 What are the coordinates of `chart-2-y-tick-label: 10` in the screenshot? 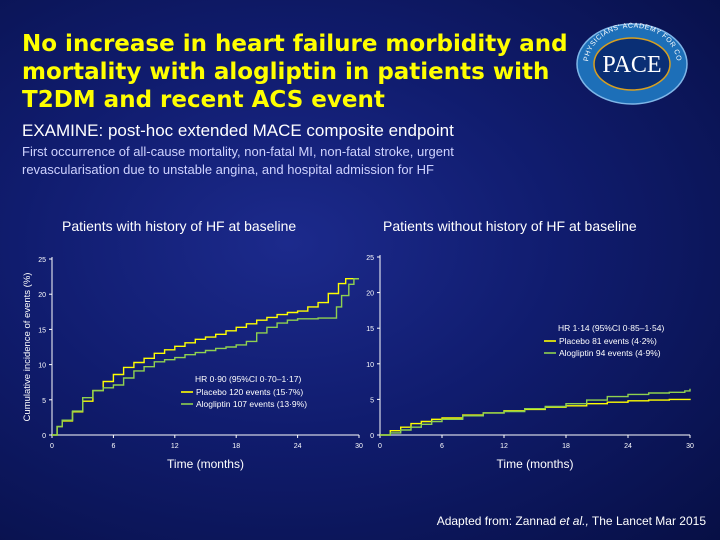 It's located at (370, 365).